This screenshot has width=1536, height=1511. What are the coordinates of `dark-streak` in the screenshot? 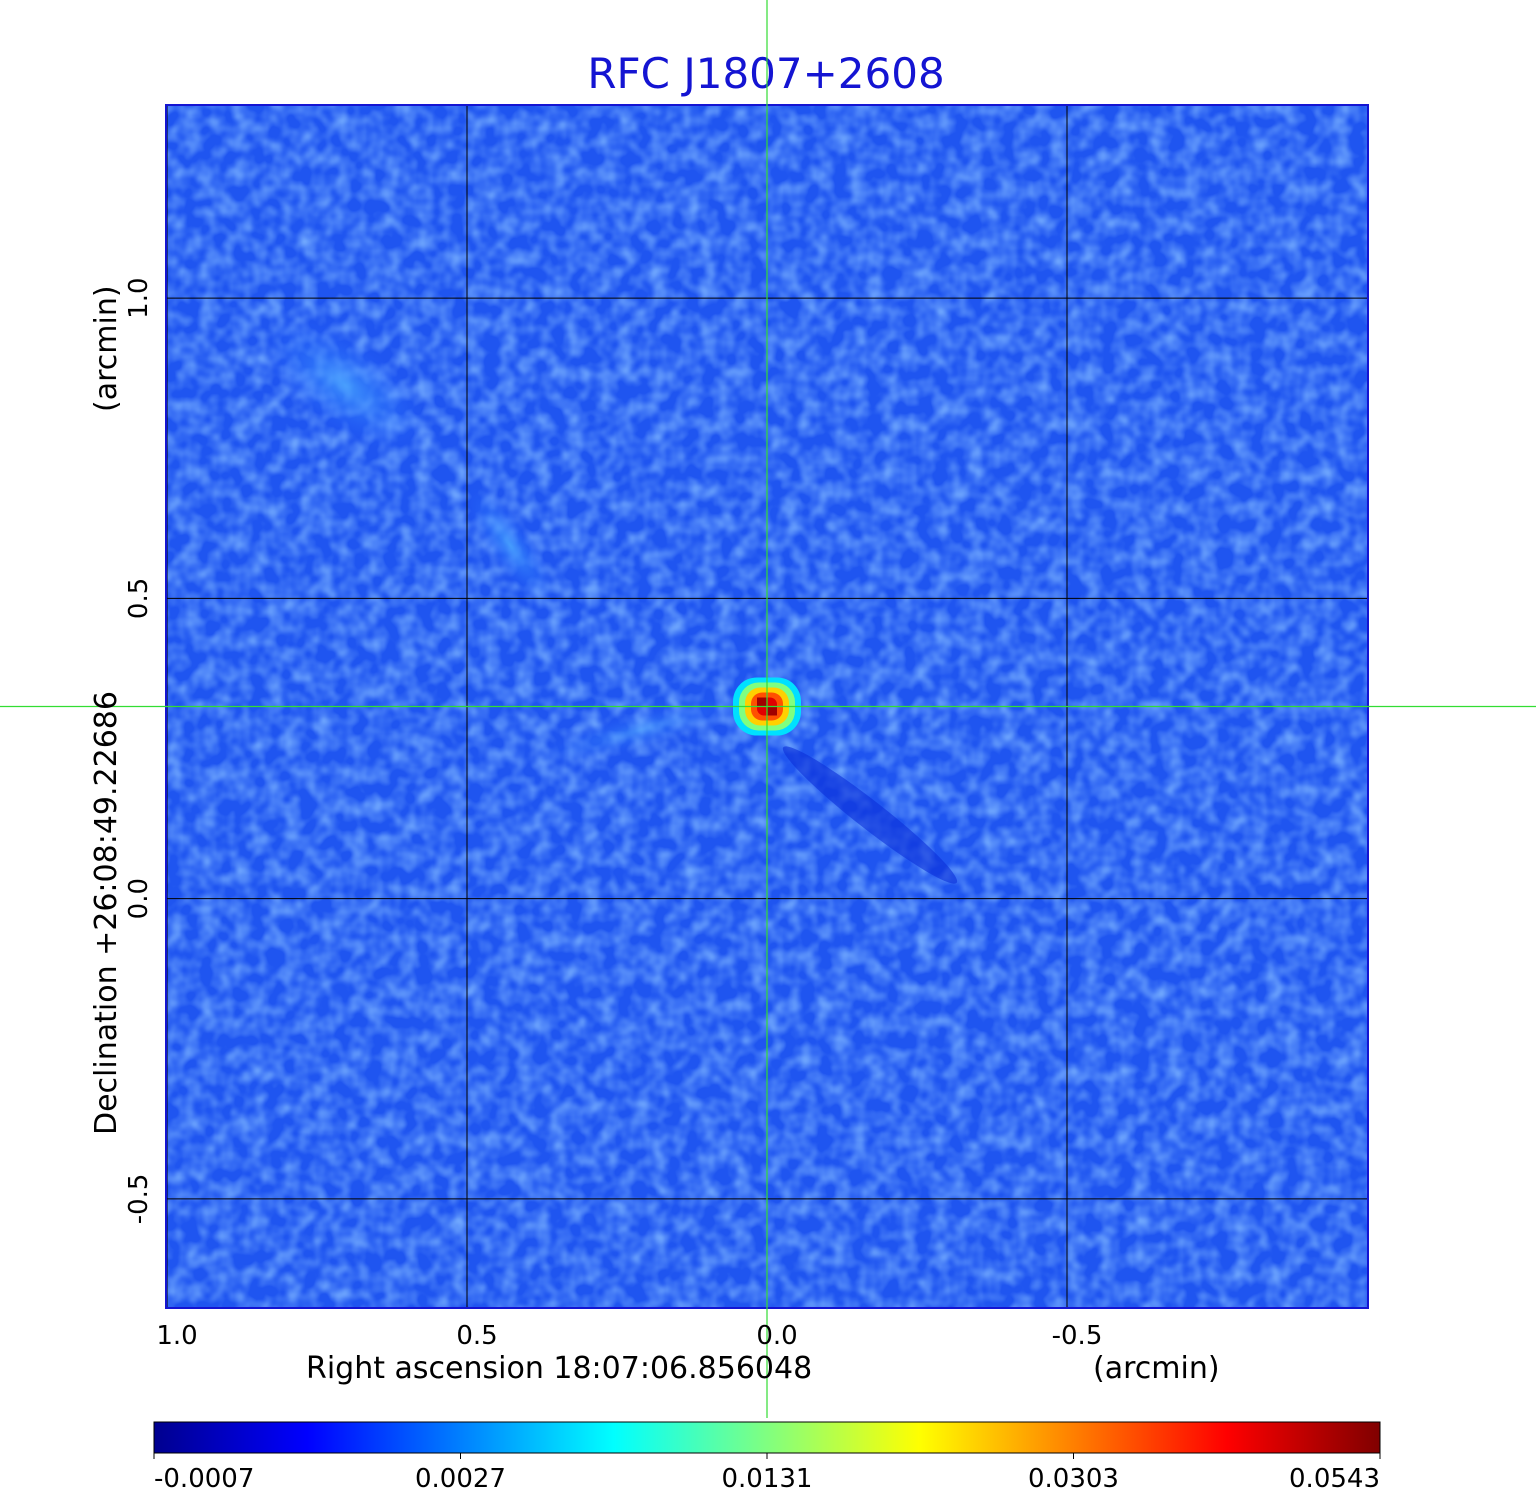 It's located at (870, 815).